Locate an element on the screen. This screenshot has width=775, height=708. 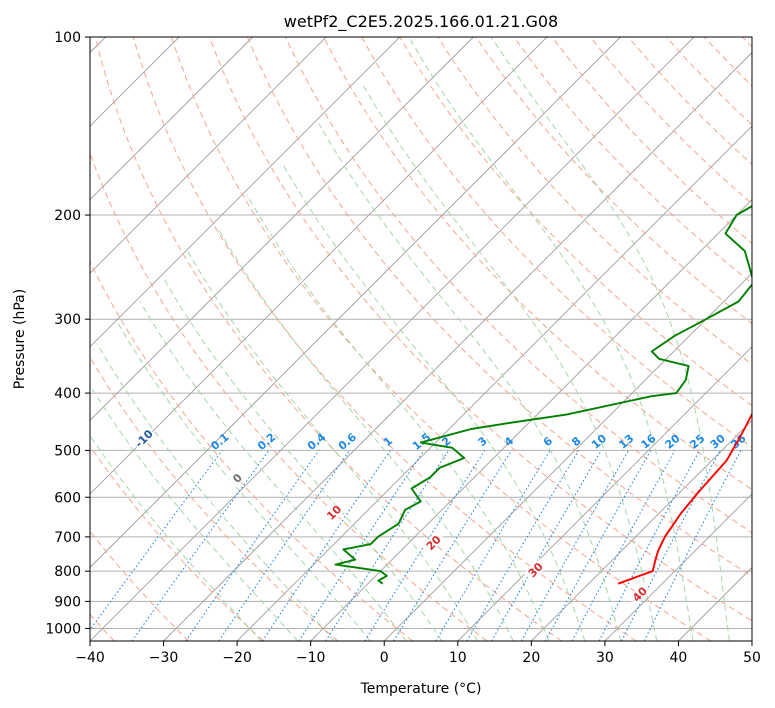
x-tick-label: −30 is located at coordinates (164, 658).